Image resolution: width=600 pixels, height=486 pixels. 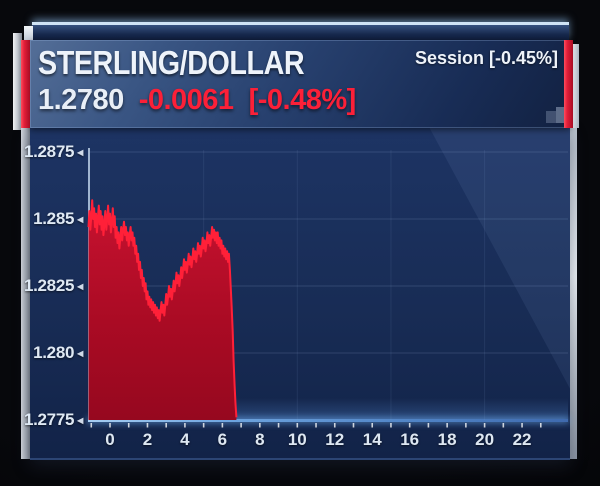 I want to click on right-edge-highlight-header, so click(x=576, y=86).